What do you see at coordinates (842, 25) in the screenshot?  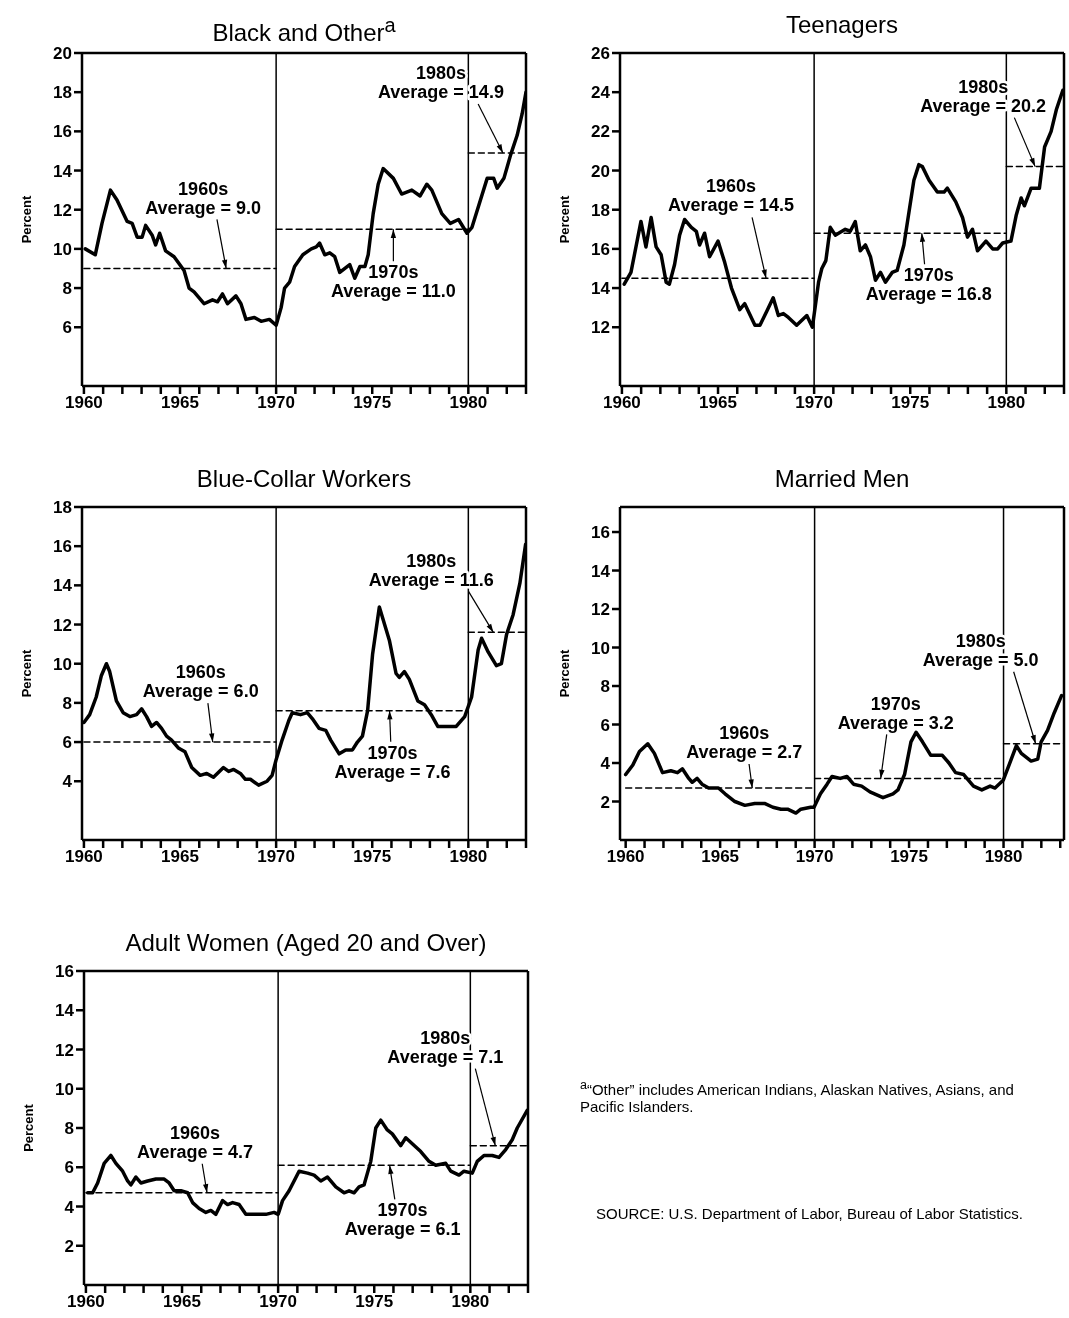 I see `chart-title: Teenagers` at bounding box center [842, 25].